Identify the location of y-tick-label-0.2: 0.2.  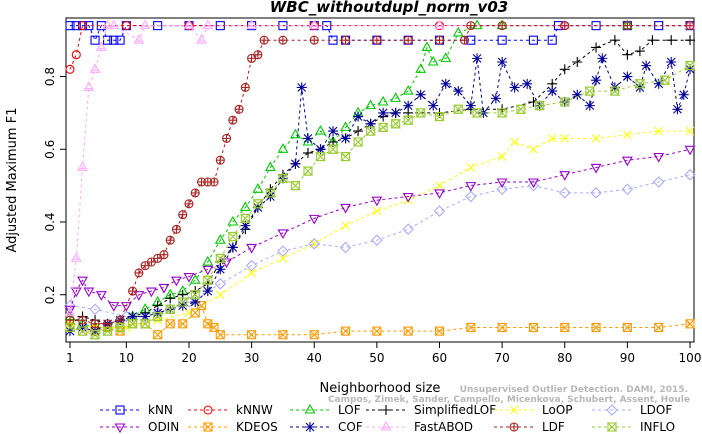
(50, 294).